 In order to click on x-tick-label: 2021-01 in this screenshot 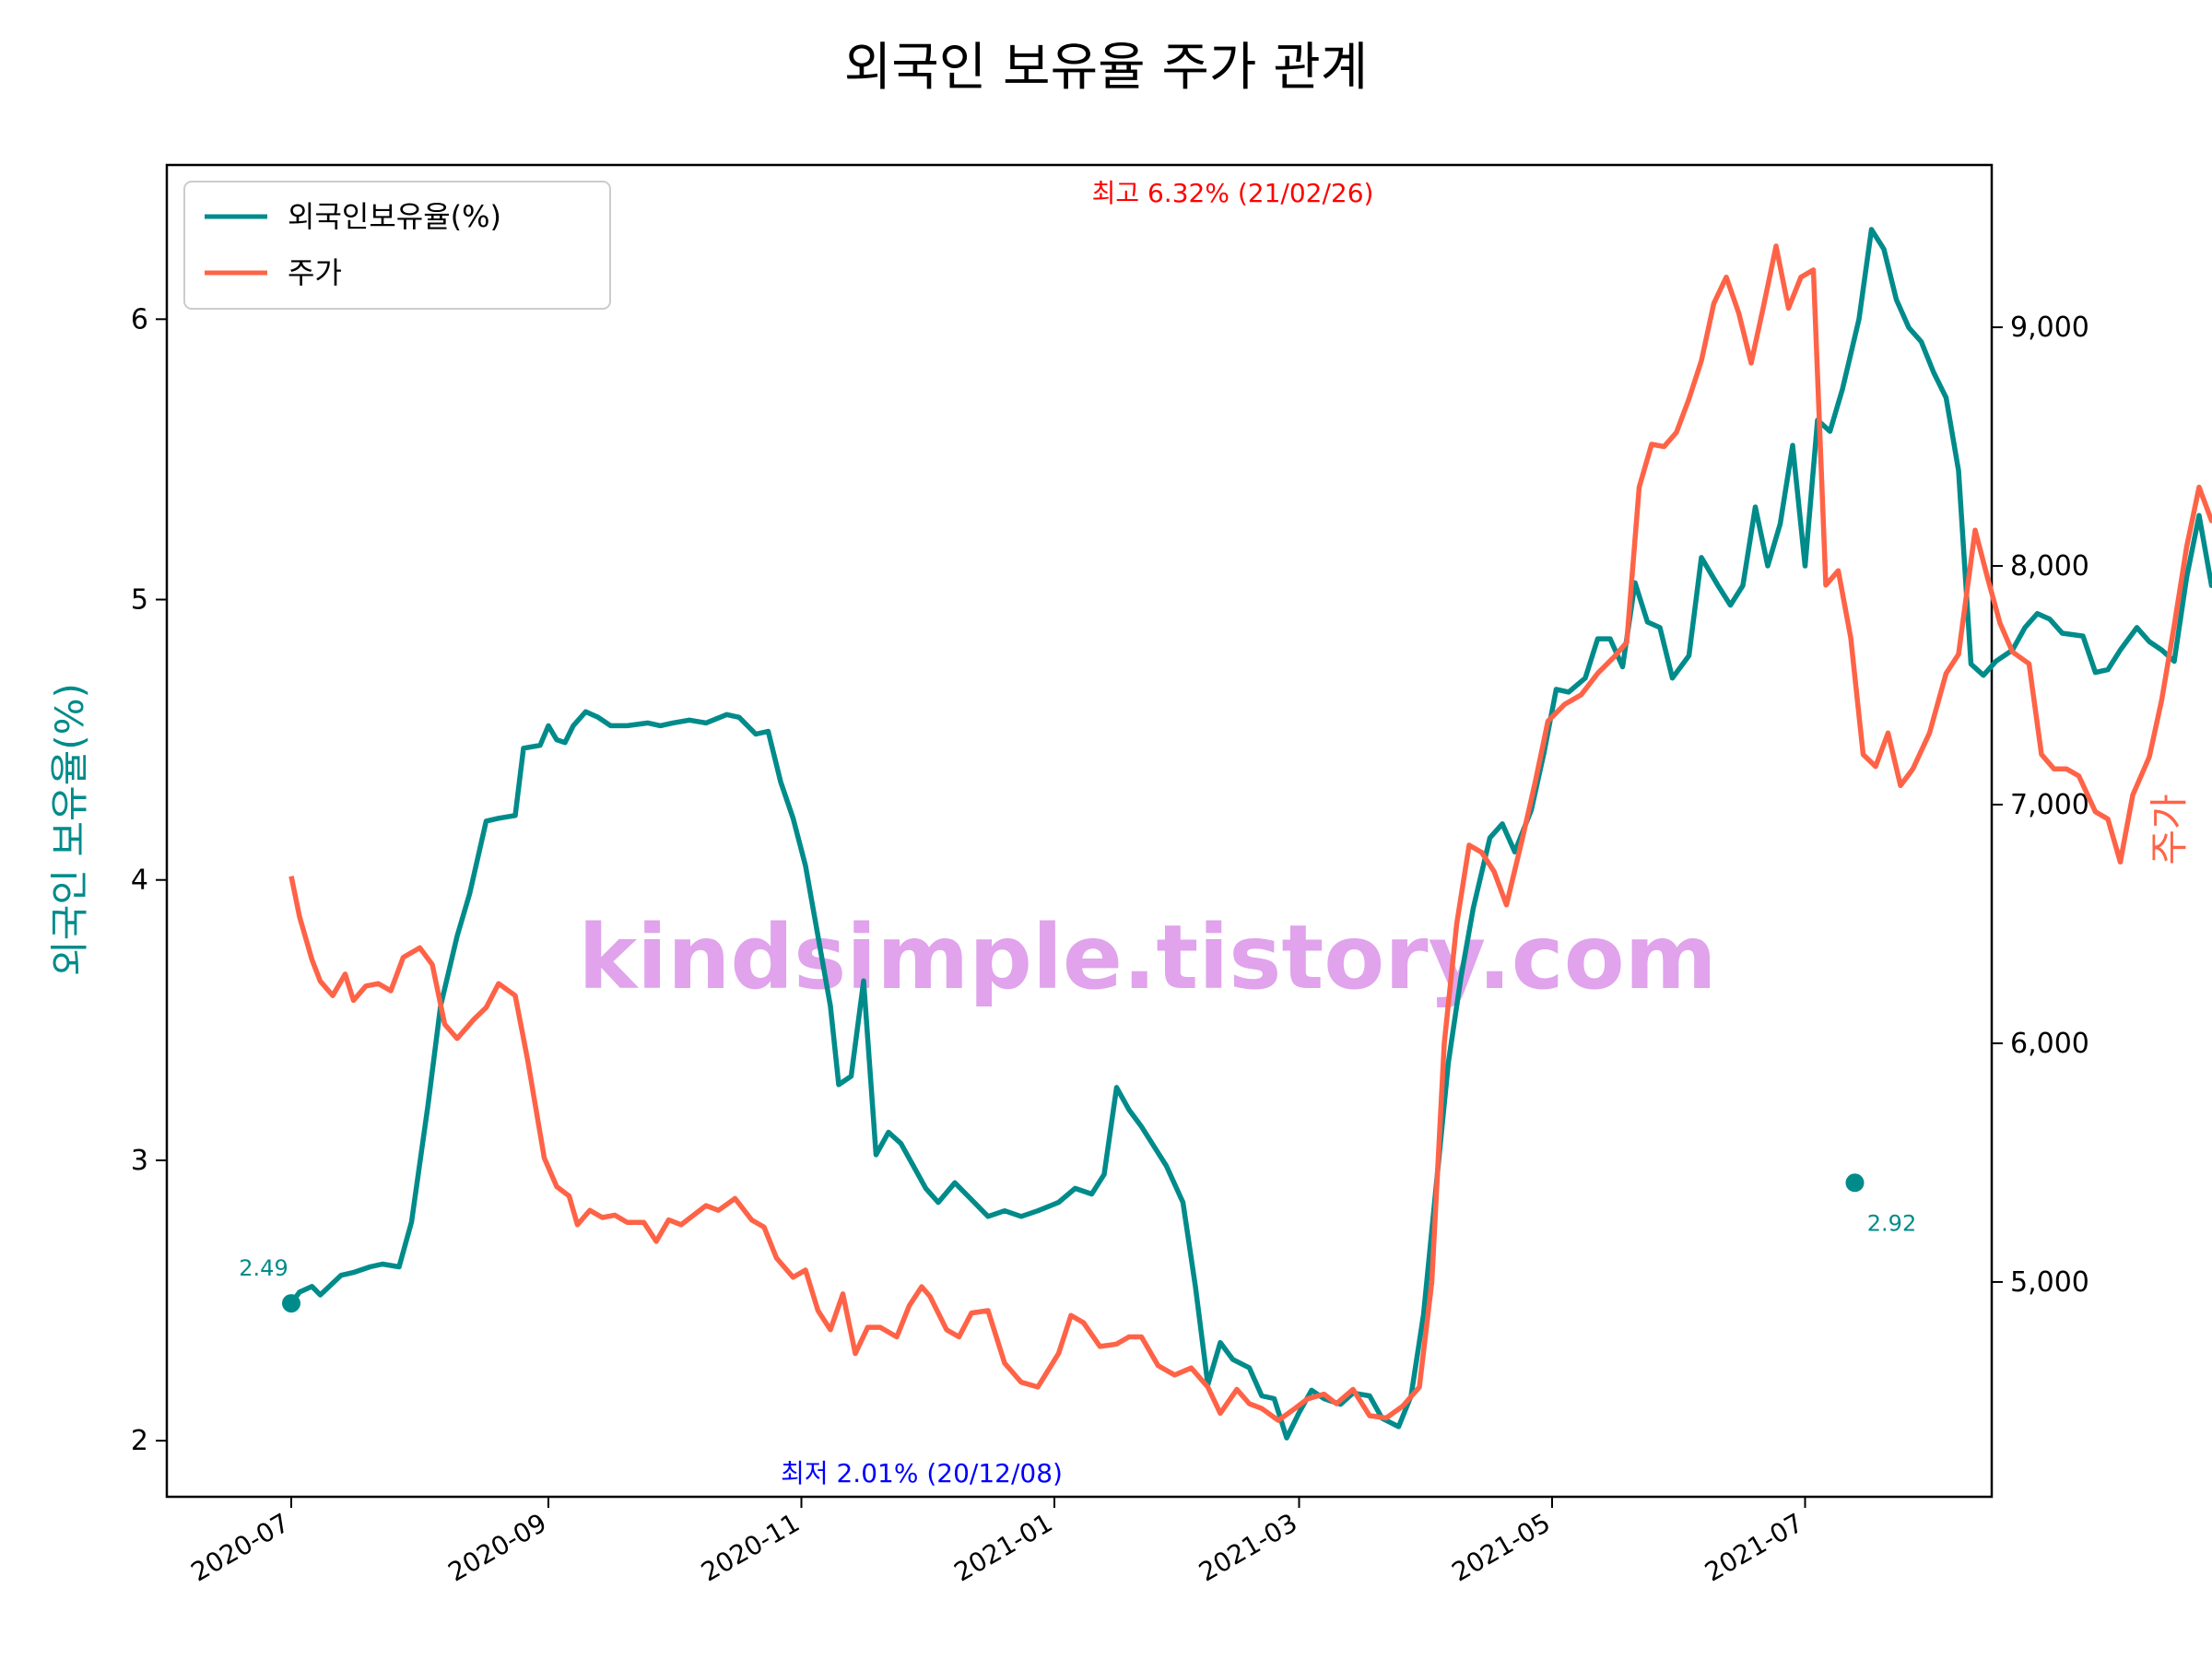, I will do `click(1003, 1547)`.